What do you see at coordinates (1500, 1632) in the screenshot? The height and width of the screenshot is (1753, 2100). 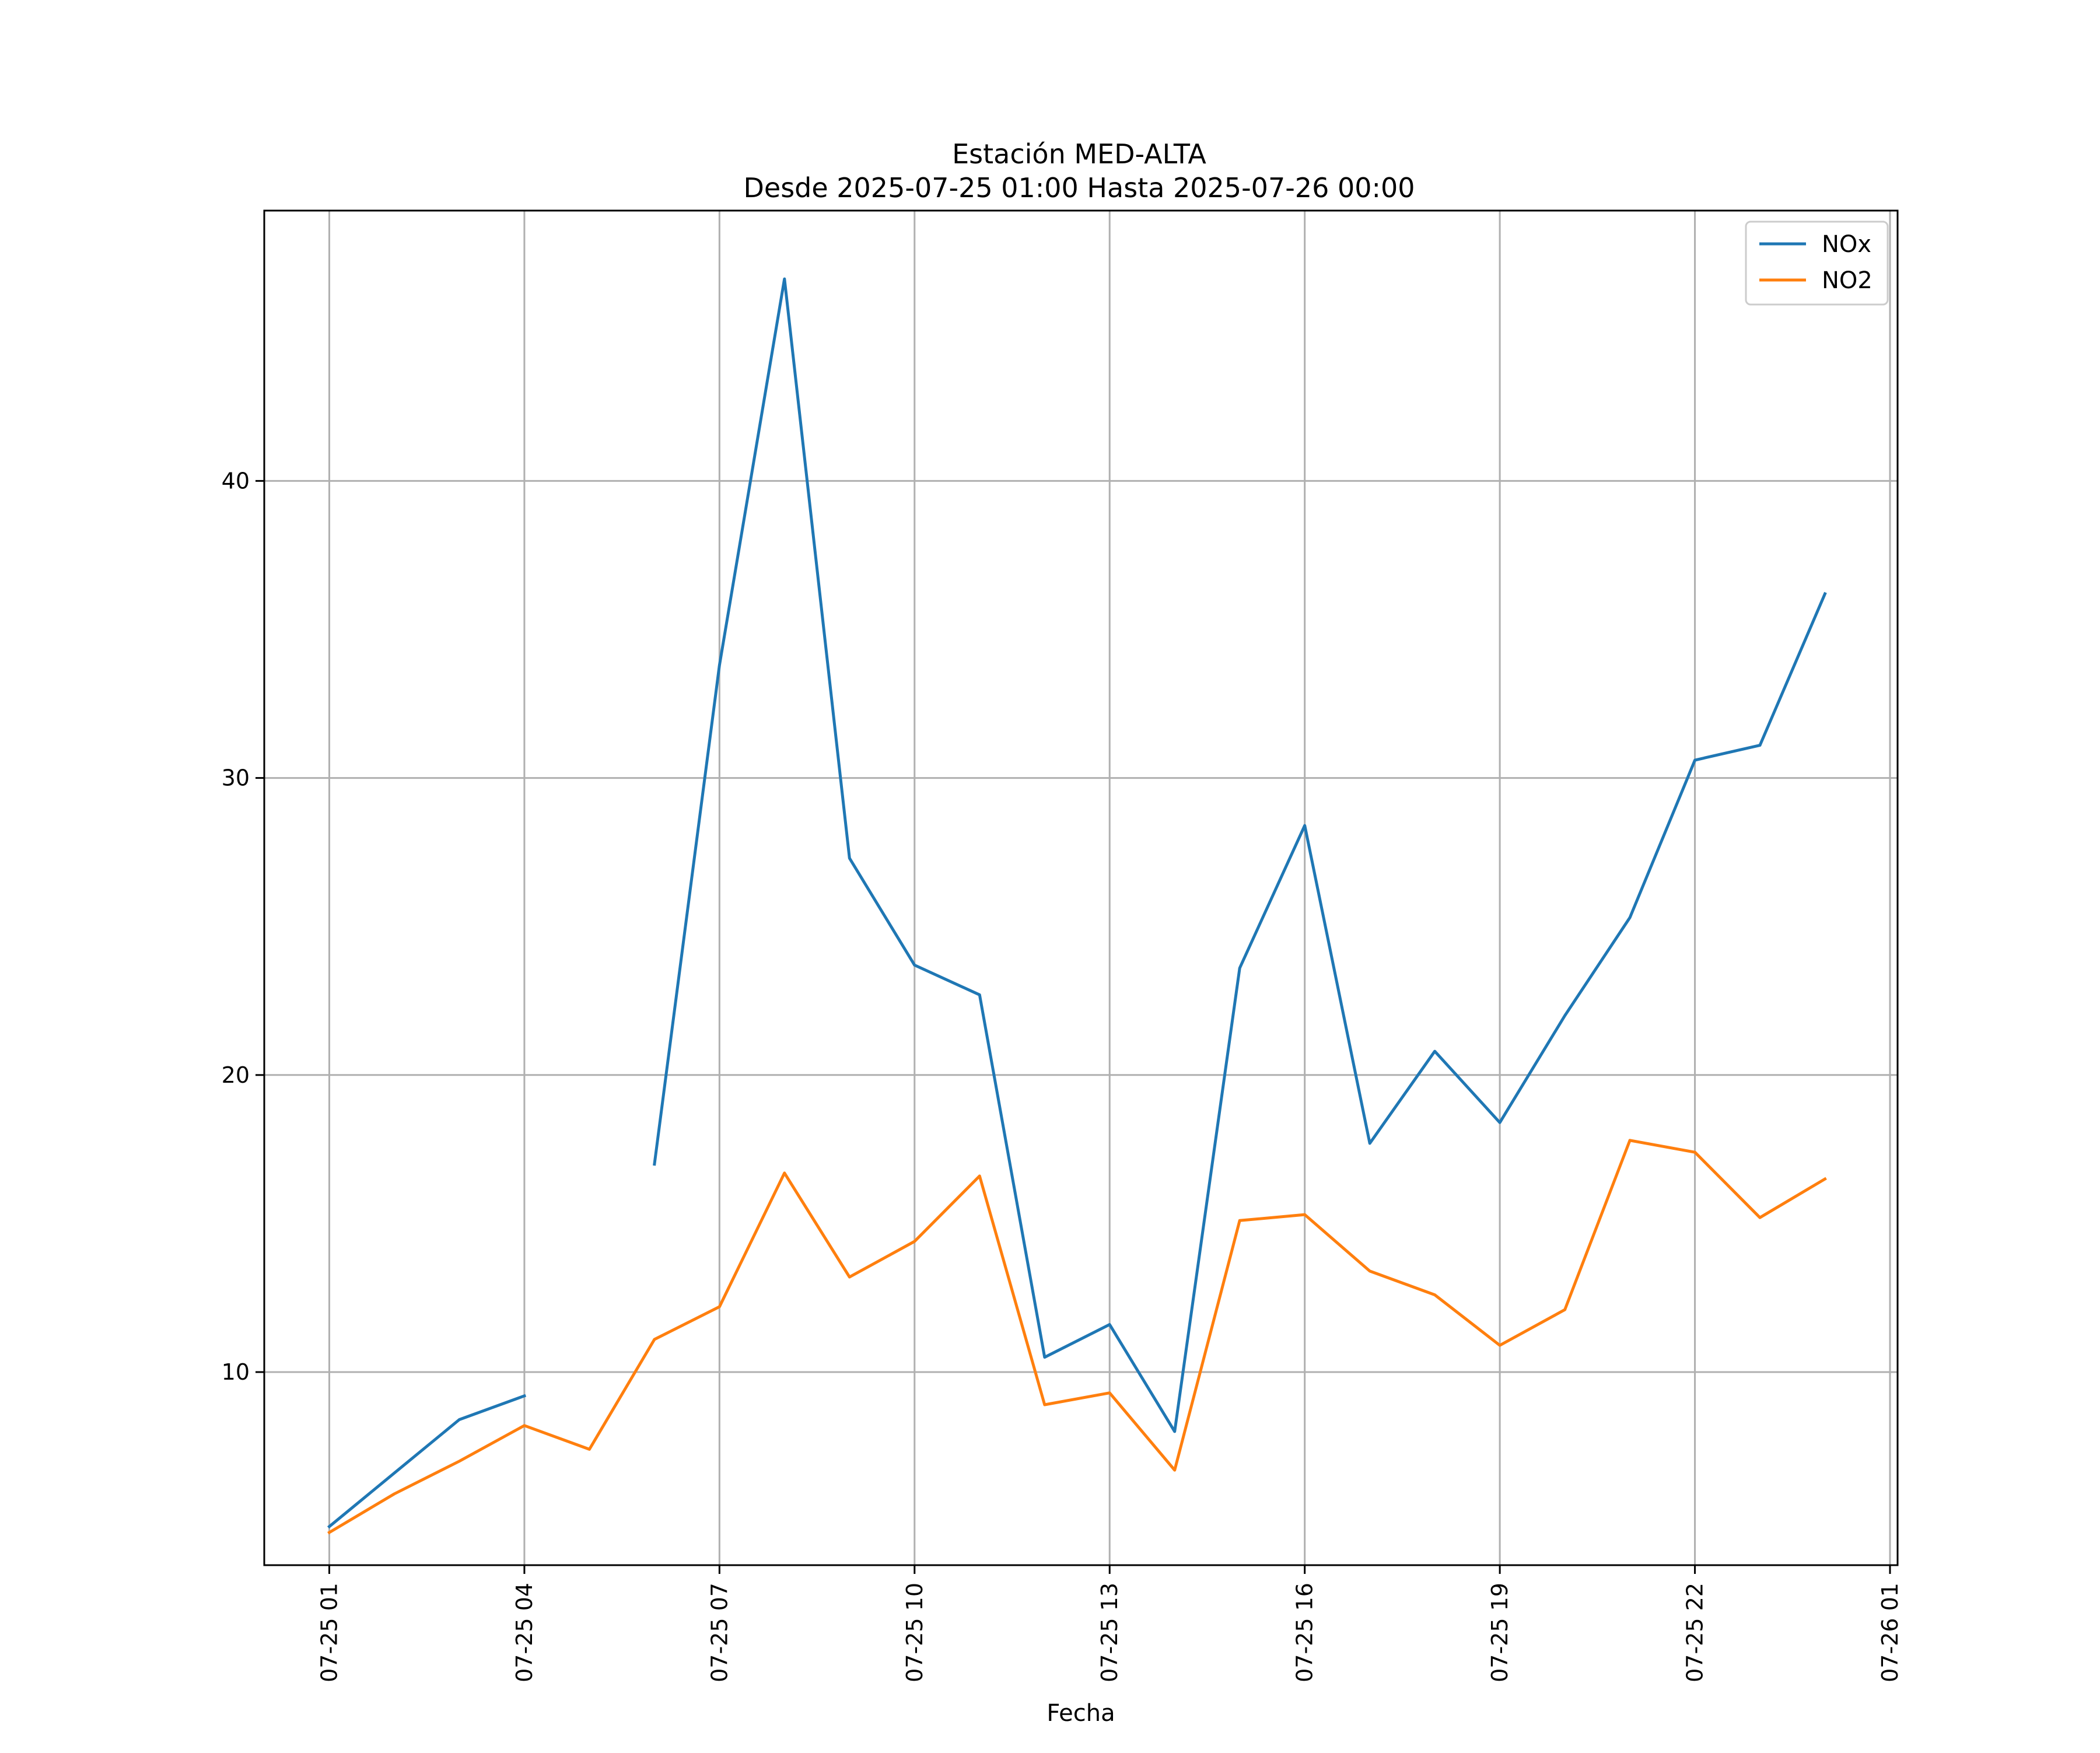 I see `x-tick-label: 07-25 19` at bounding box center [1500, 1632].